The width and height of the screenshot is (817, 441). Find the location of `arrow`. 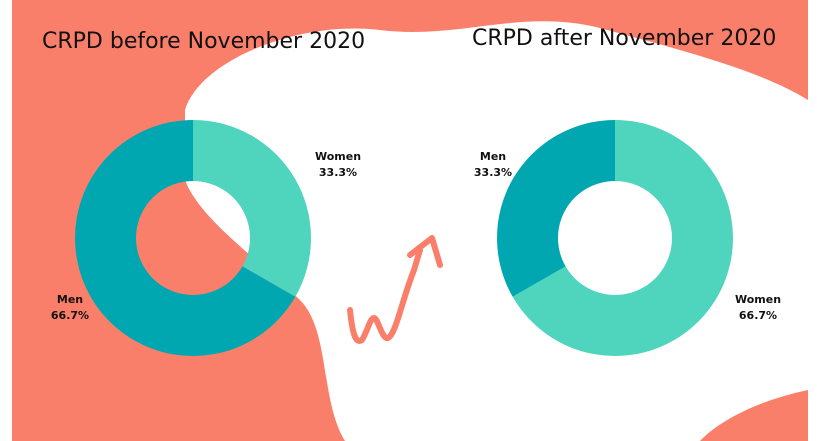

arrow is located at coordinates (385, 295).